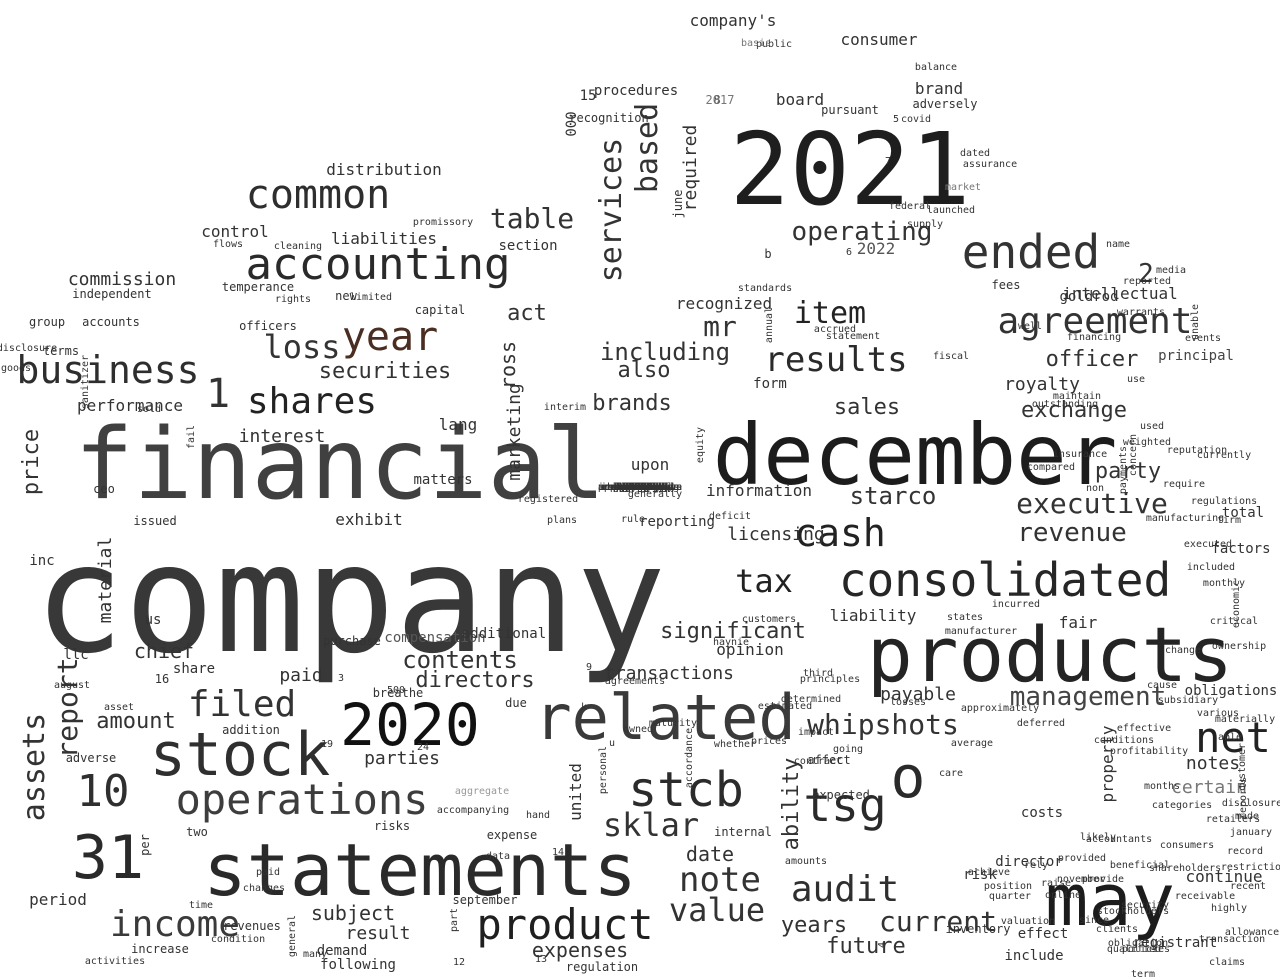 Image resolution: width=1280 pixels, height=977 pixels. Describe the element at coordinates (951, 210) in the screenshot. I see `word: launched` at that location.